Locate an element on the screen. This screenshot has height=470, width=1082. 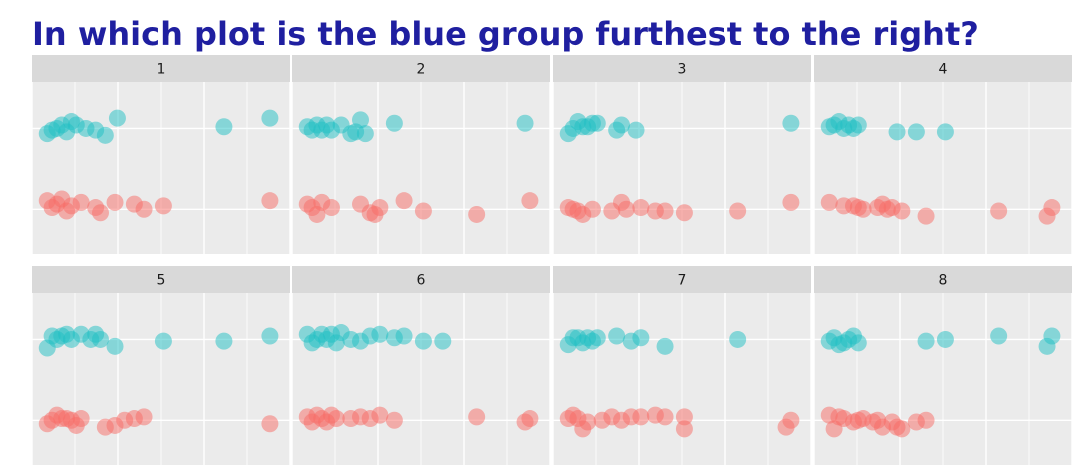
facet-label: 5 is located at coordinates (161, 281).